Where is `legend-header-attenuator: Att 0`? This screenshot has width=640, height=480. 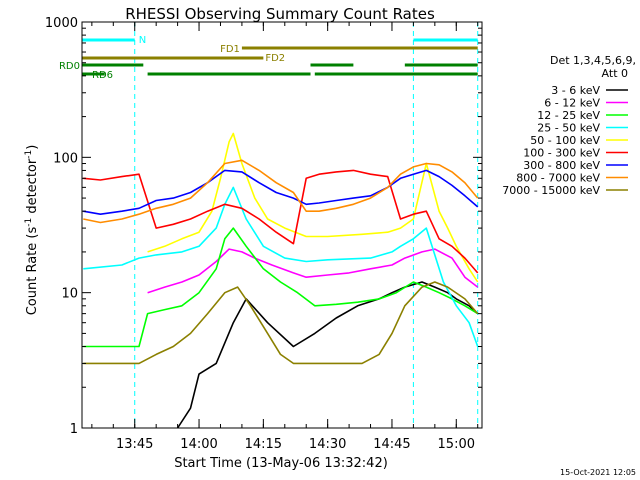
legend-header-attenuator: Att 0 is located at coordinates (615, 73).